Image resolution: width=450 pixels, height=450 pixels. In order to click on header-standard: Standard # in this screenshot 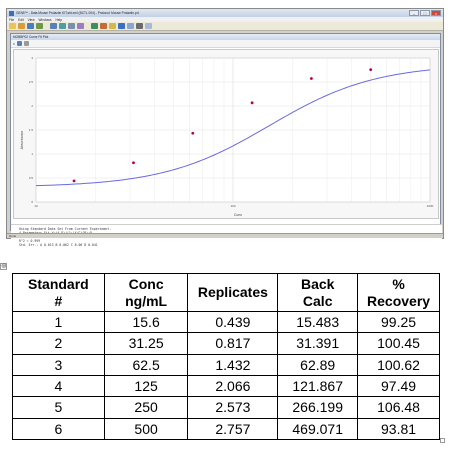, I will do `click(58, 292)`.